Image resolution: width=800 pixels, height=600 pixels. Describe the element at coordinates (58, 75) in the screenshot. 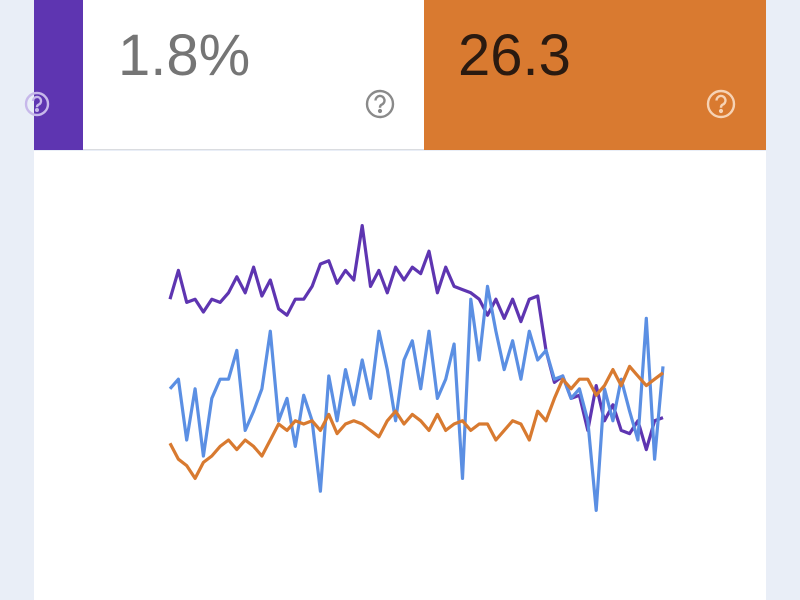

I see `metric-card-clicks` at that location.